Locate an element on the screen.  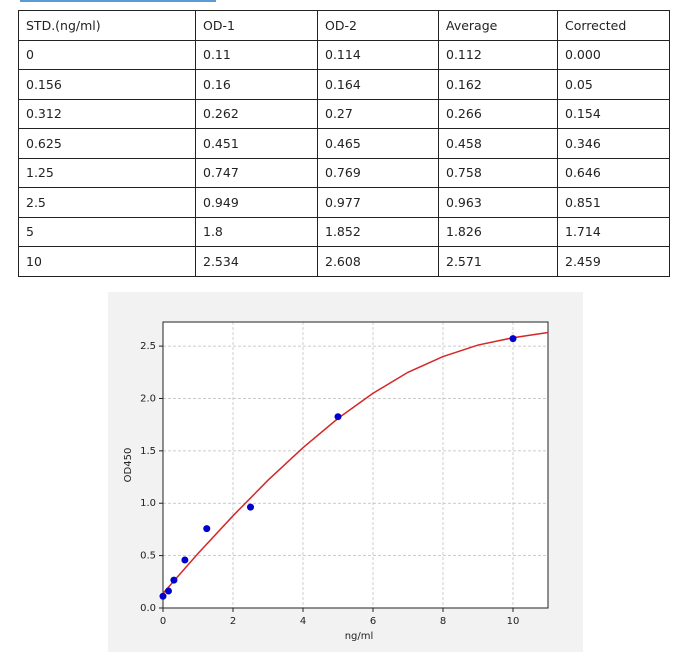
cell: 1.25 is located at coordinates (107, 172).